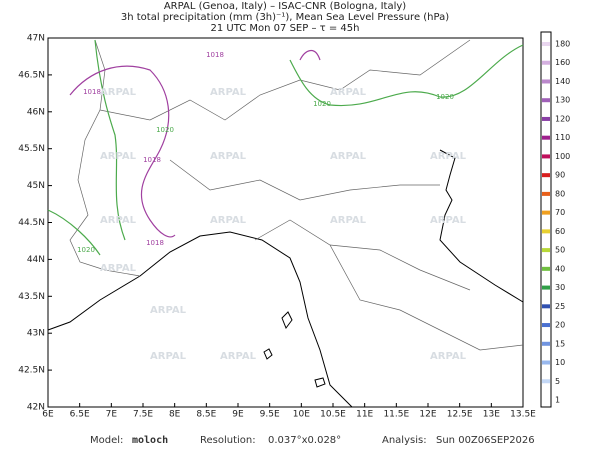 The height and width of the screenshot is (450, 600). I want to click on colorbar-label: 120, so click(562, 118).